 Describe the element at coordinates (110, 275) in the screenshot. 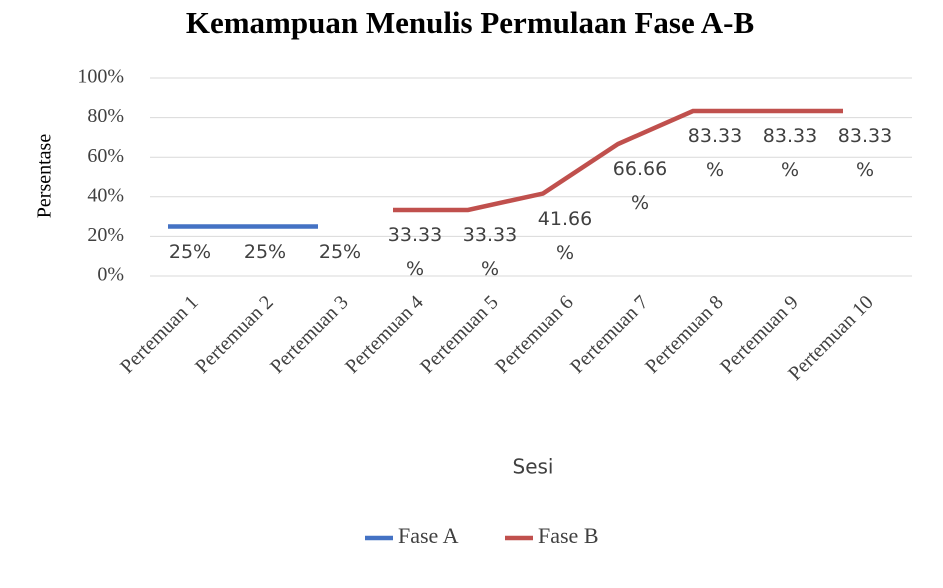

I see `y-tick-label: 0%` at that location.